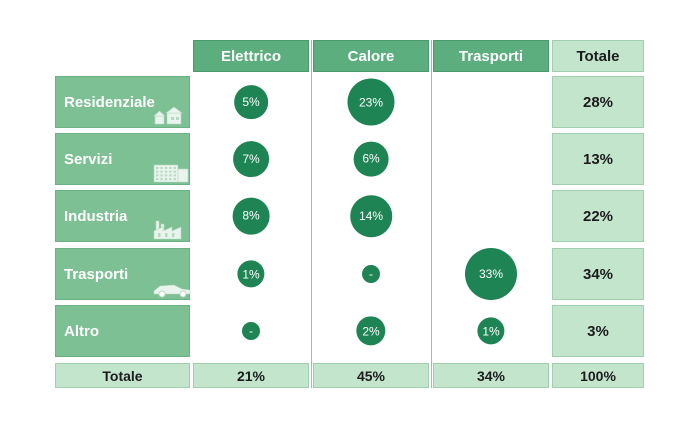 The height and width of the screenshot is (436, 696). What do you see at coordinates (122, 159) in the screenshot?
I see `row-header-servizi: Servizi` at bounding box center [122, 159].